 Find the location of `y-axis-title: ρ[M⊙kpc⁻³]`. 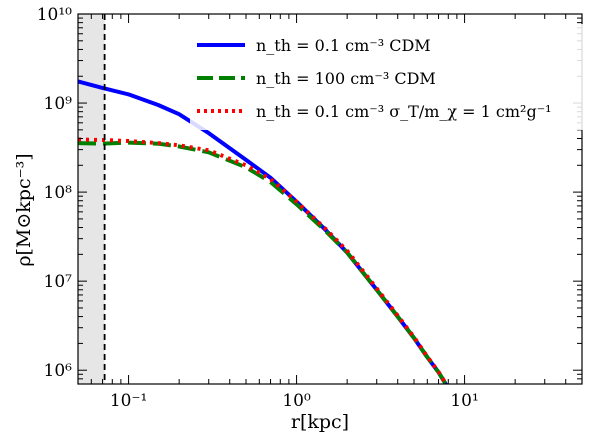

y-axis-title: ρ[M⊙kpc⁻³] is located at coordinates (24, 209).